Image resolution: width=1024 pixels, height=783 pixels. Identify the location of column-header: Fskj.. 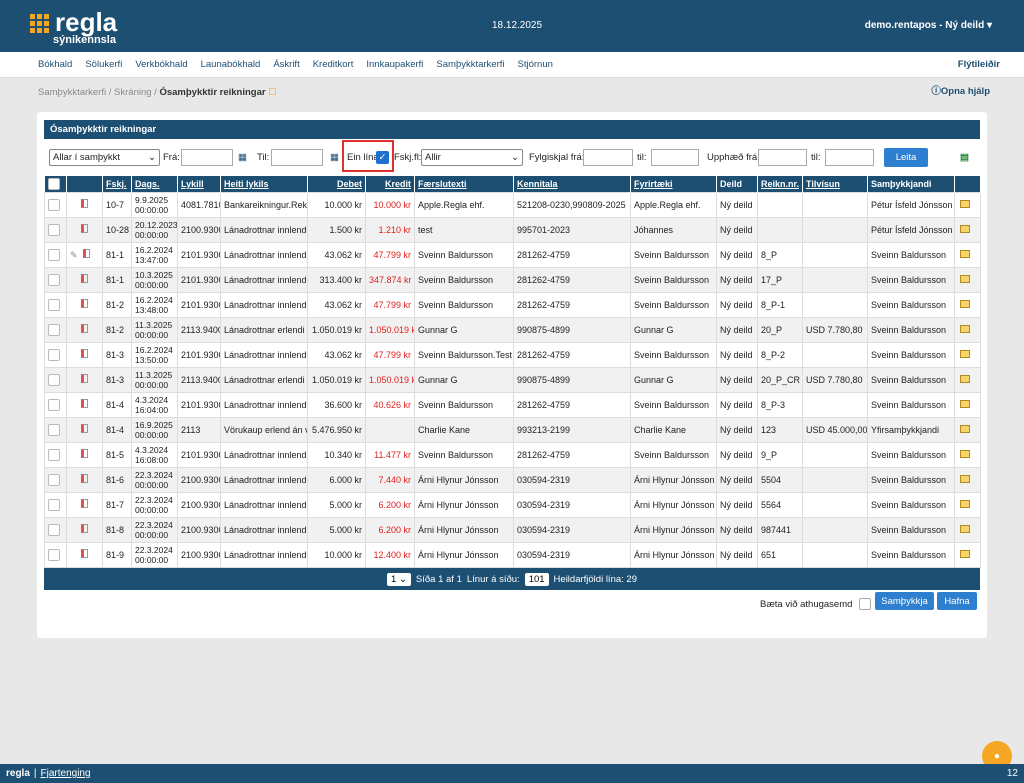
(117, 184).